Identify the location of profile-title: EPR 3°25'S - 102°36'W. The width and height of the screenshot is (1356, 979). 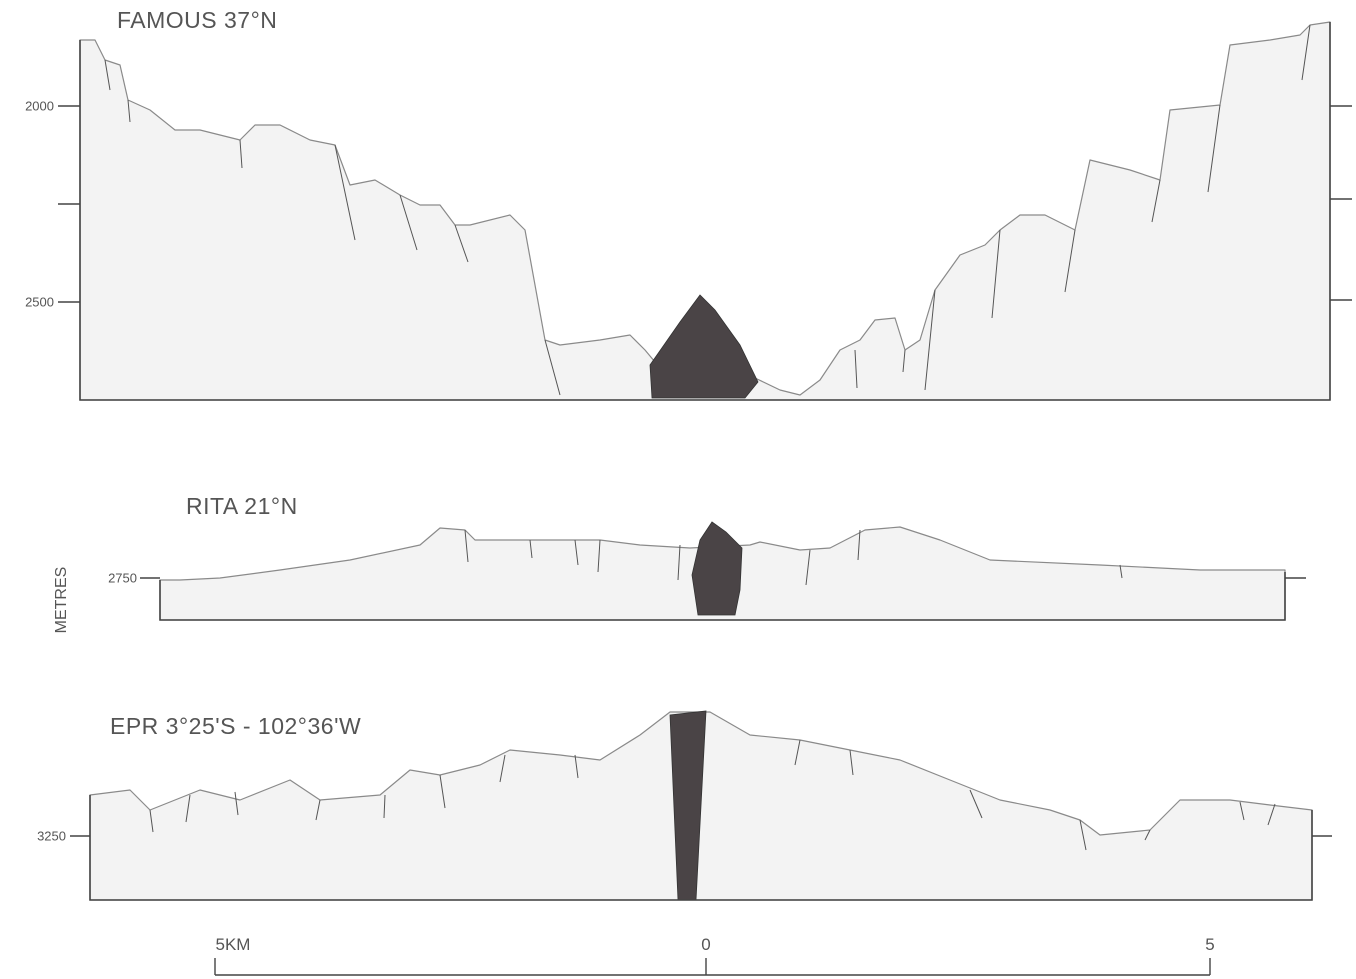
(235, 726).